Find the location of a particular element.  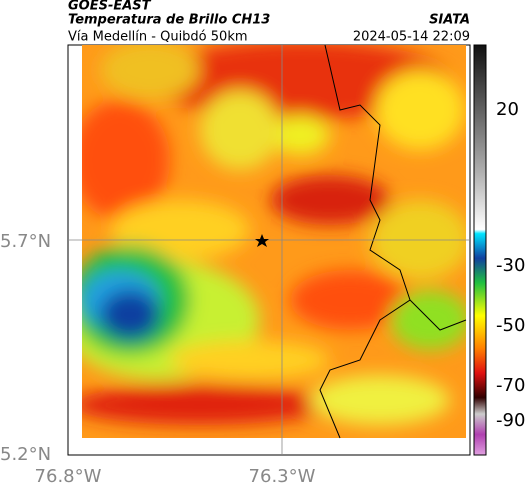

lon-label: 76.3°W is located at coordinates (282, 476).